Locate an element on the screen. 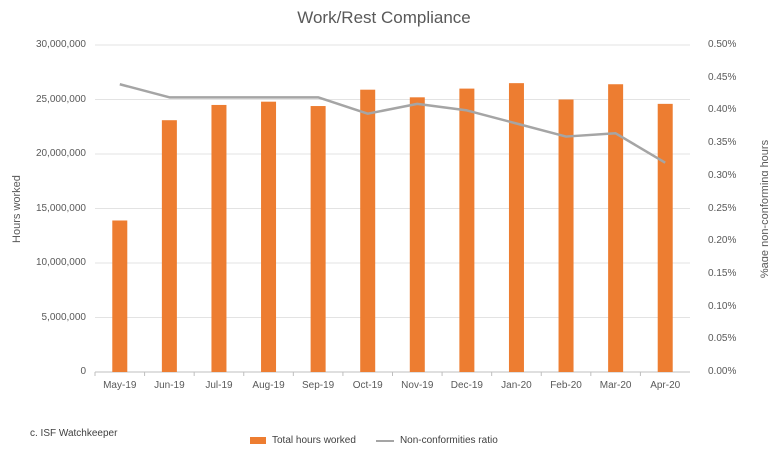 Image resolution: width=768 pixels, height=456 pixels. x-tick: Aug-19 is located at coordinates (268, 385).